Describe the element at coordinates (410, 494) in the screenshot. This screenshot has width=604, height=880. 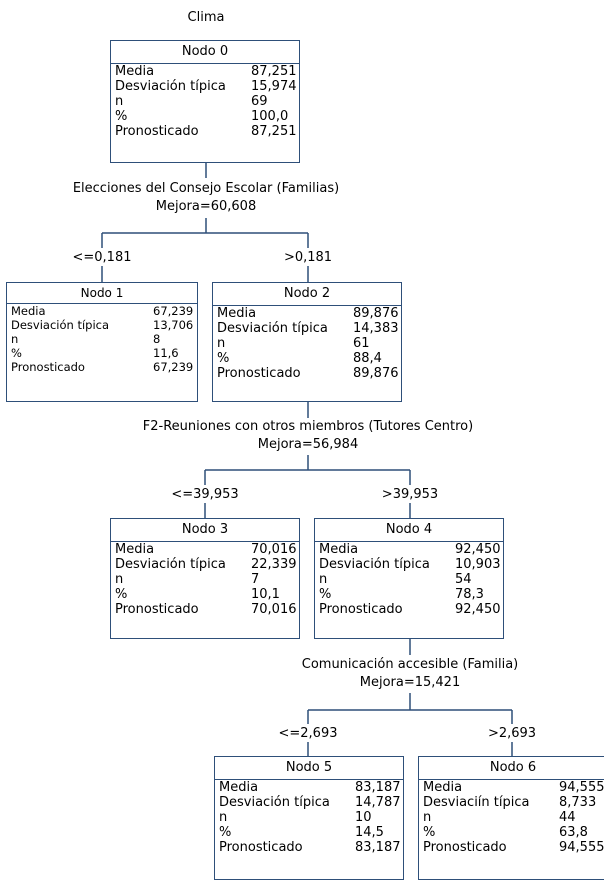
I see `split-right-condition: >39,953` at that location.